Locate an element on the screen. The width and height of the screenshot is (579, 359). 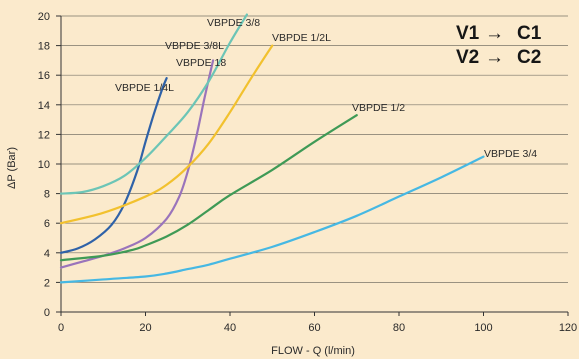
y-tick-label: 4 is located at coordinates (47, 254).